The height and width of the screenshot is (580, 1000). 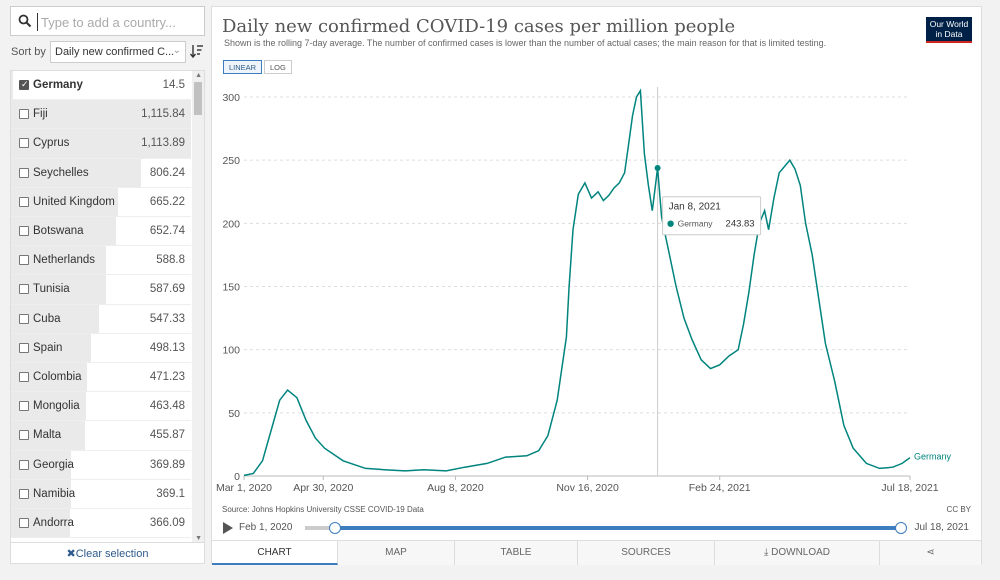 What do you see at coordinates (101, 465) in the screenshot?
I see `country-row: Georgia 369.89` at bounding box center [101, 465].